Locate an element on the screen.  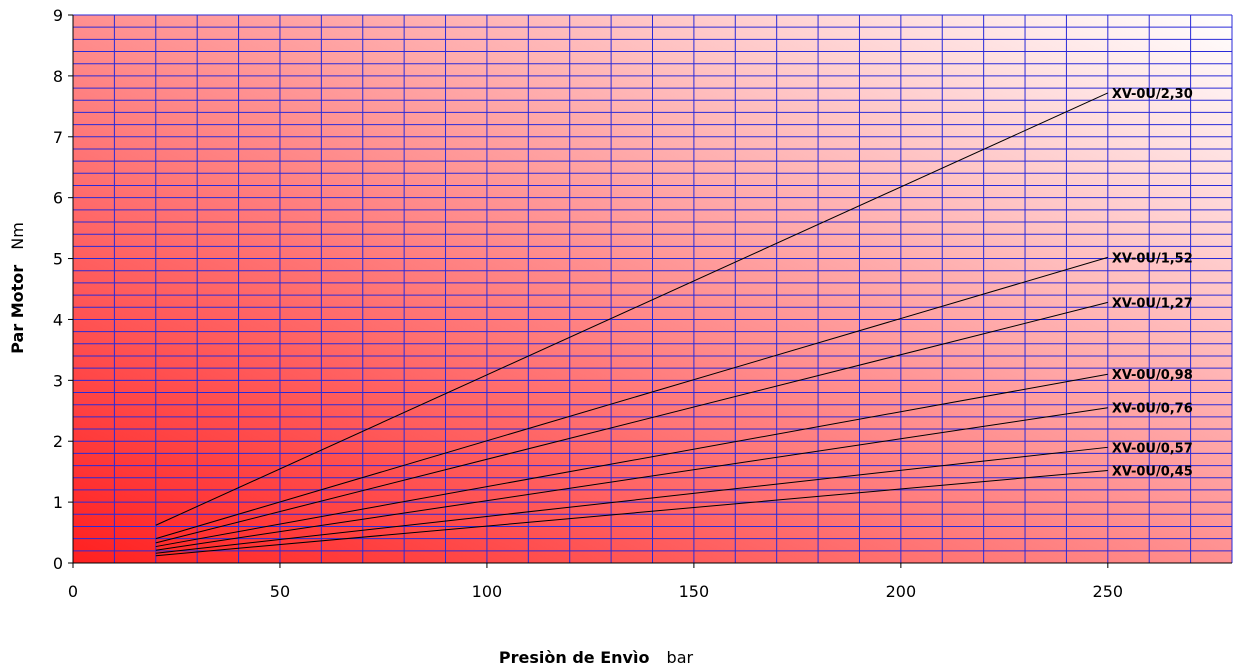
x-axis-unit: bar is located at coordinates (680, 657).